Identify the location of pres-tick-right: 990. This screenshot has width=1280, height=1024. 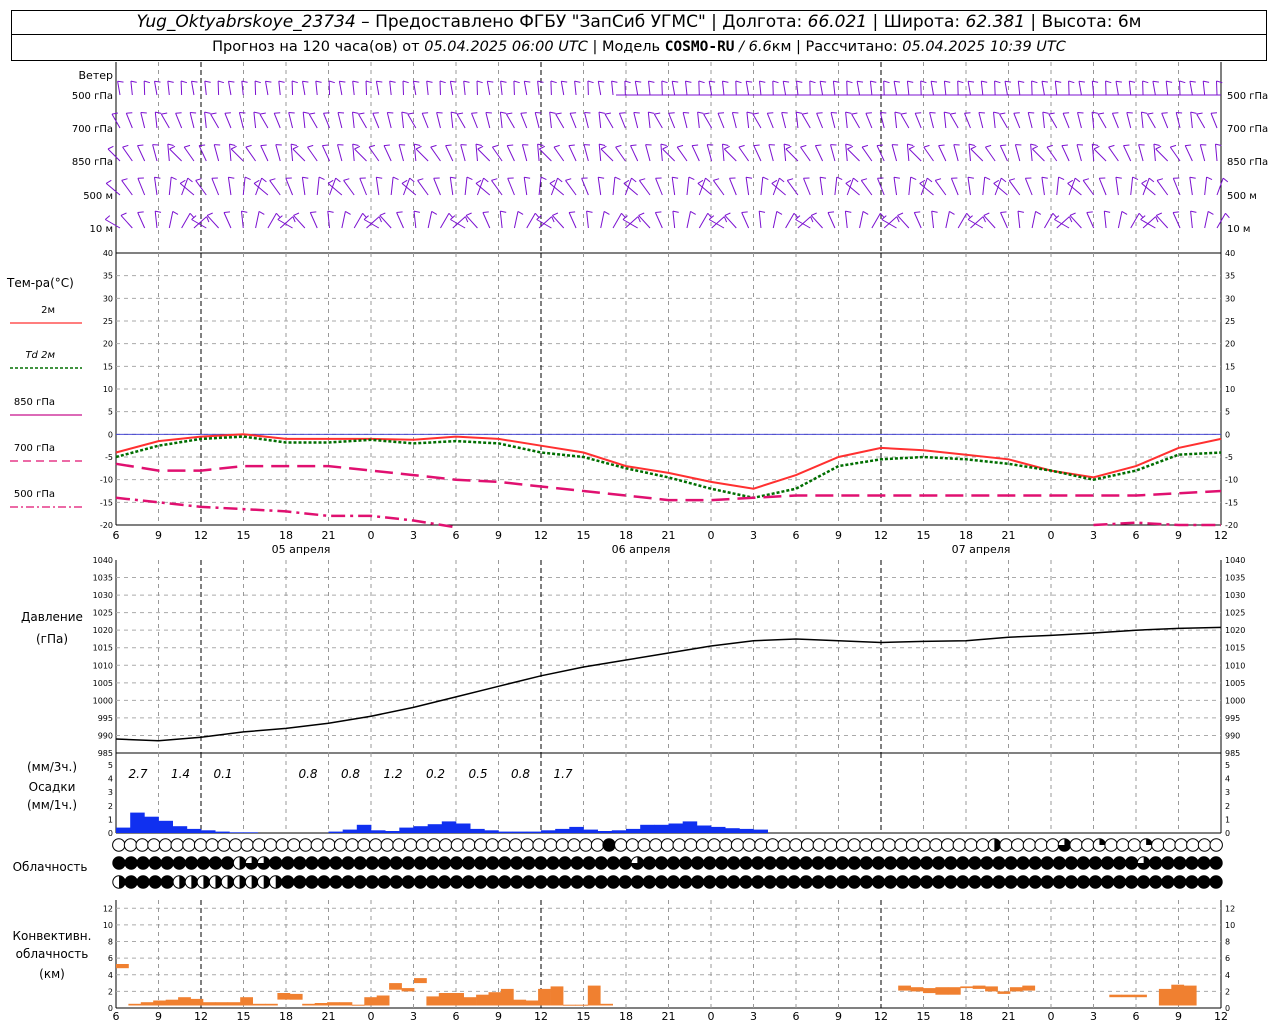
(1232, 735).